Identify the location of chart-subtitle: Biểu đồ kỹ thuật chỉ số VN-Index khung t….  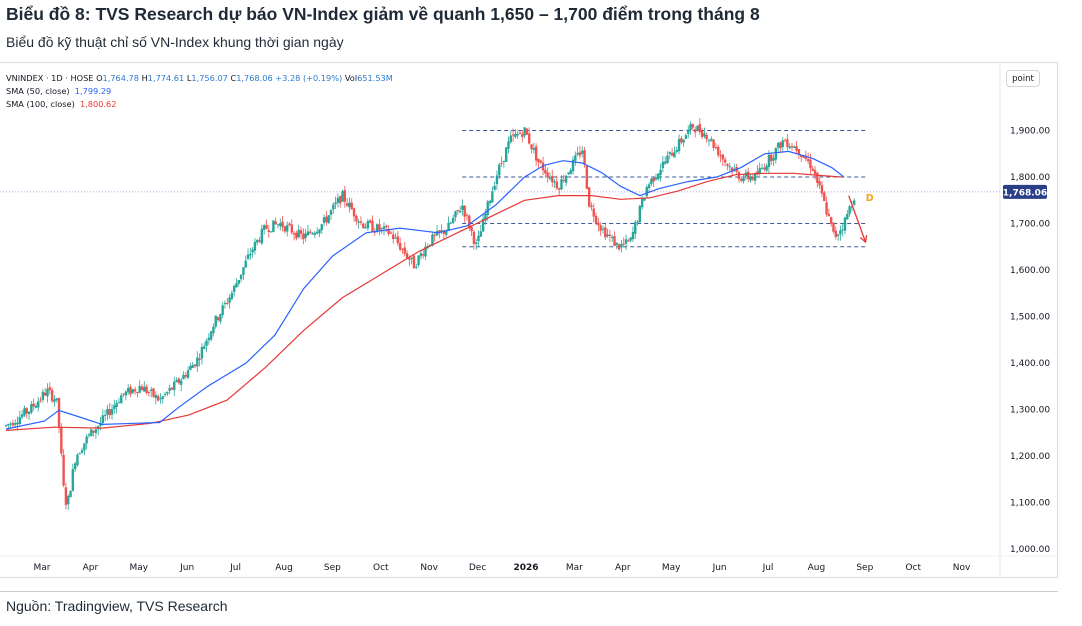
(175, 42).